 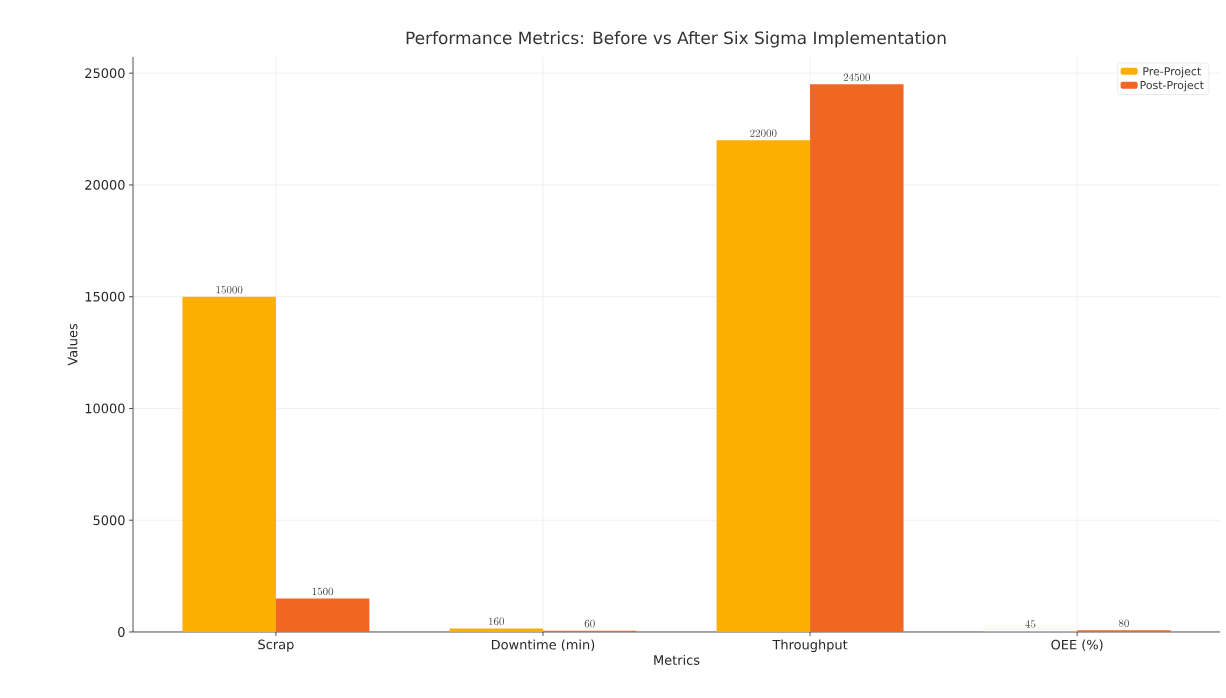 I want to click on x-tick-label: Downtime (min), so click(x=543, y=645).